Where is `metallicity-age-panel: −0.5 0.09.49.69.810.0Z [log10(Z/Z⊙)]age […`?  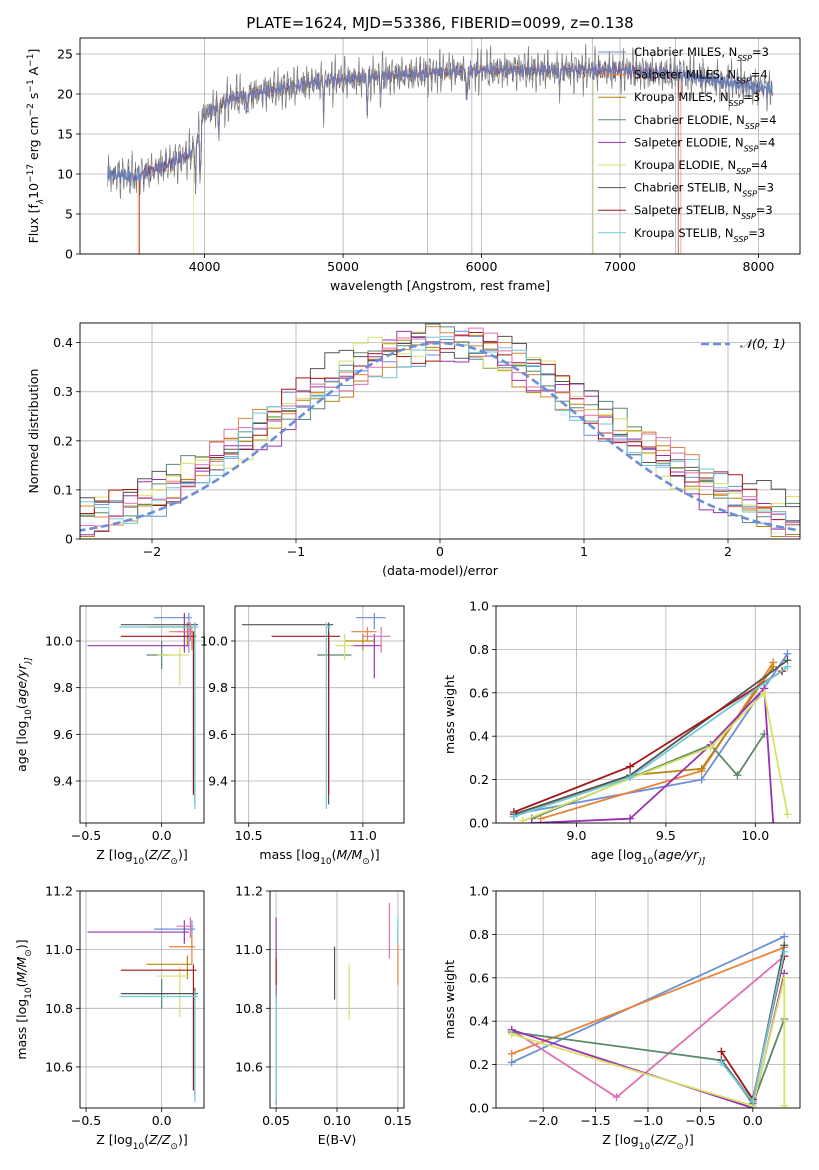 metallicity-age-panel: −0.5 0.09.49.69.810.0Z [log10(Z/Z⊙)]age [… is located at coordinates (109, 736).